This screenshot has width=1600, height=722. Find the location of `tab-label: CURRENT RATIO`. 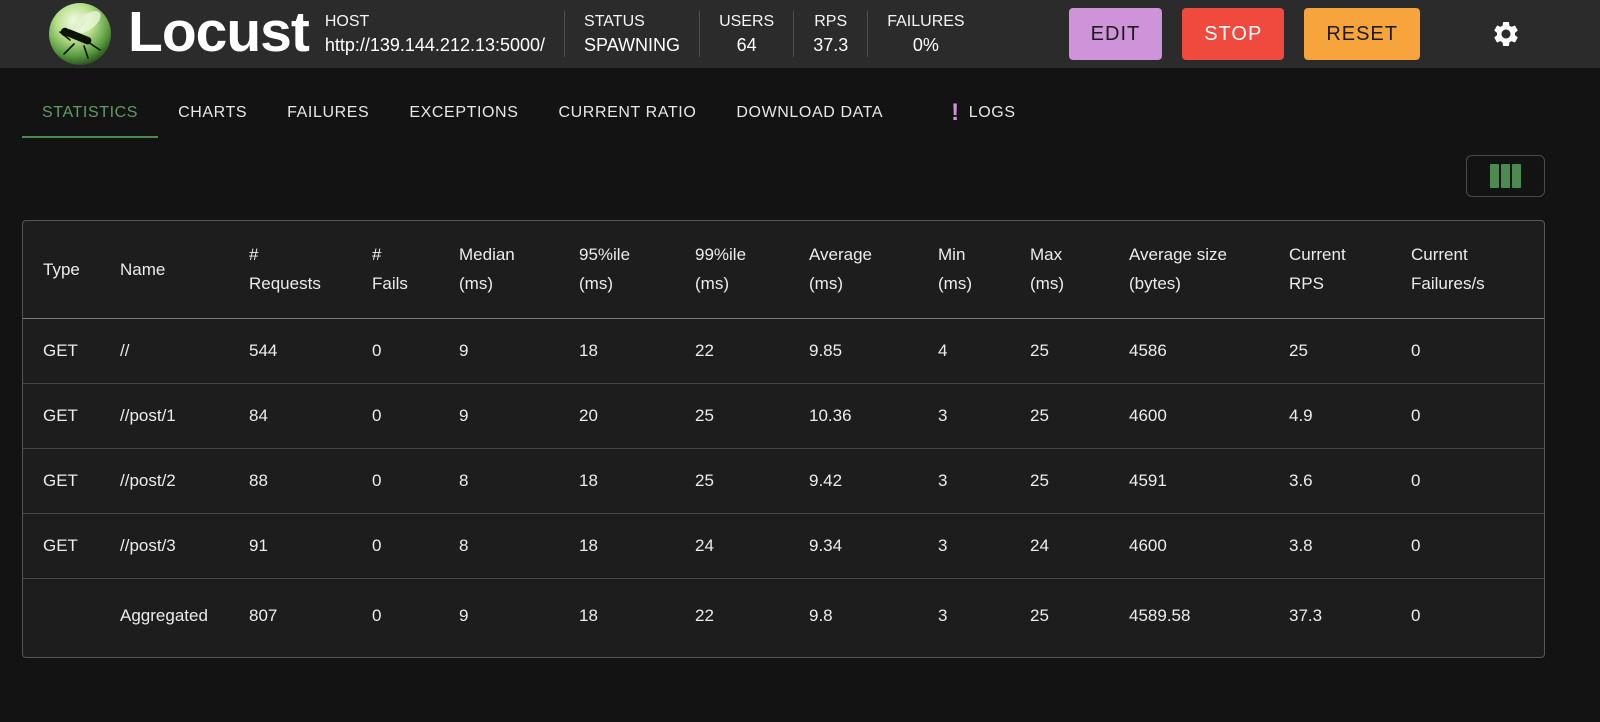

tab-label: CURRENT RATIO is located at coordinates (627, 112).